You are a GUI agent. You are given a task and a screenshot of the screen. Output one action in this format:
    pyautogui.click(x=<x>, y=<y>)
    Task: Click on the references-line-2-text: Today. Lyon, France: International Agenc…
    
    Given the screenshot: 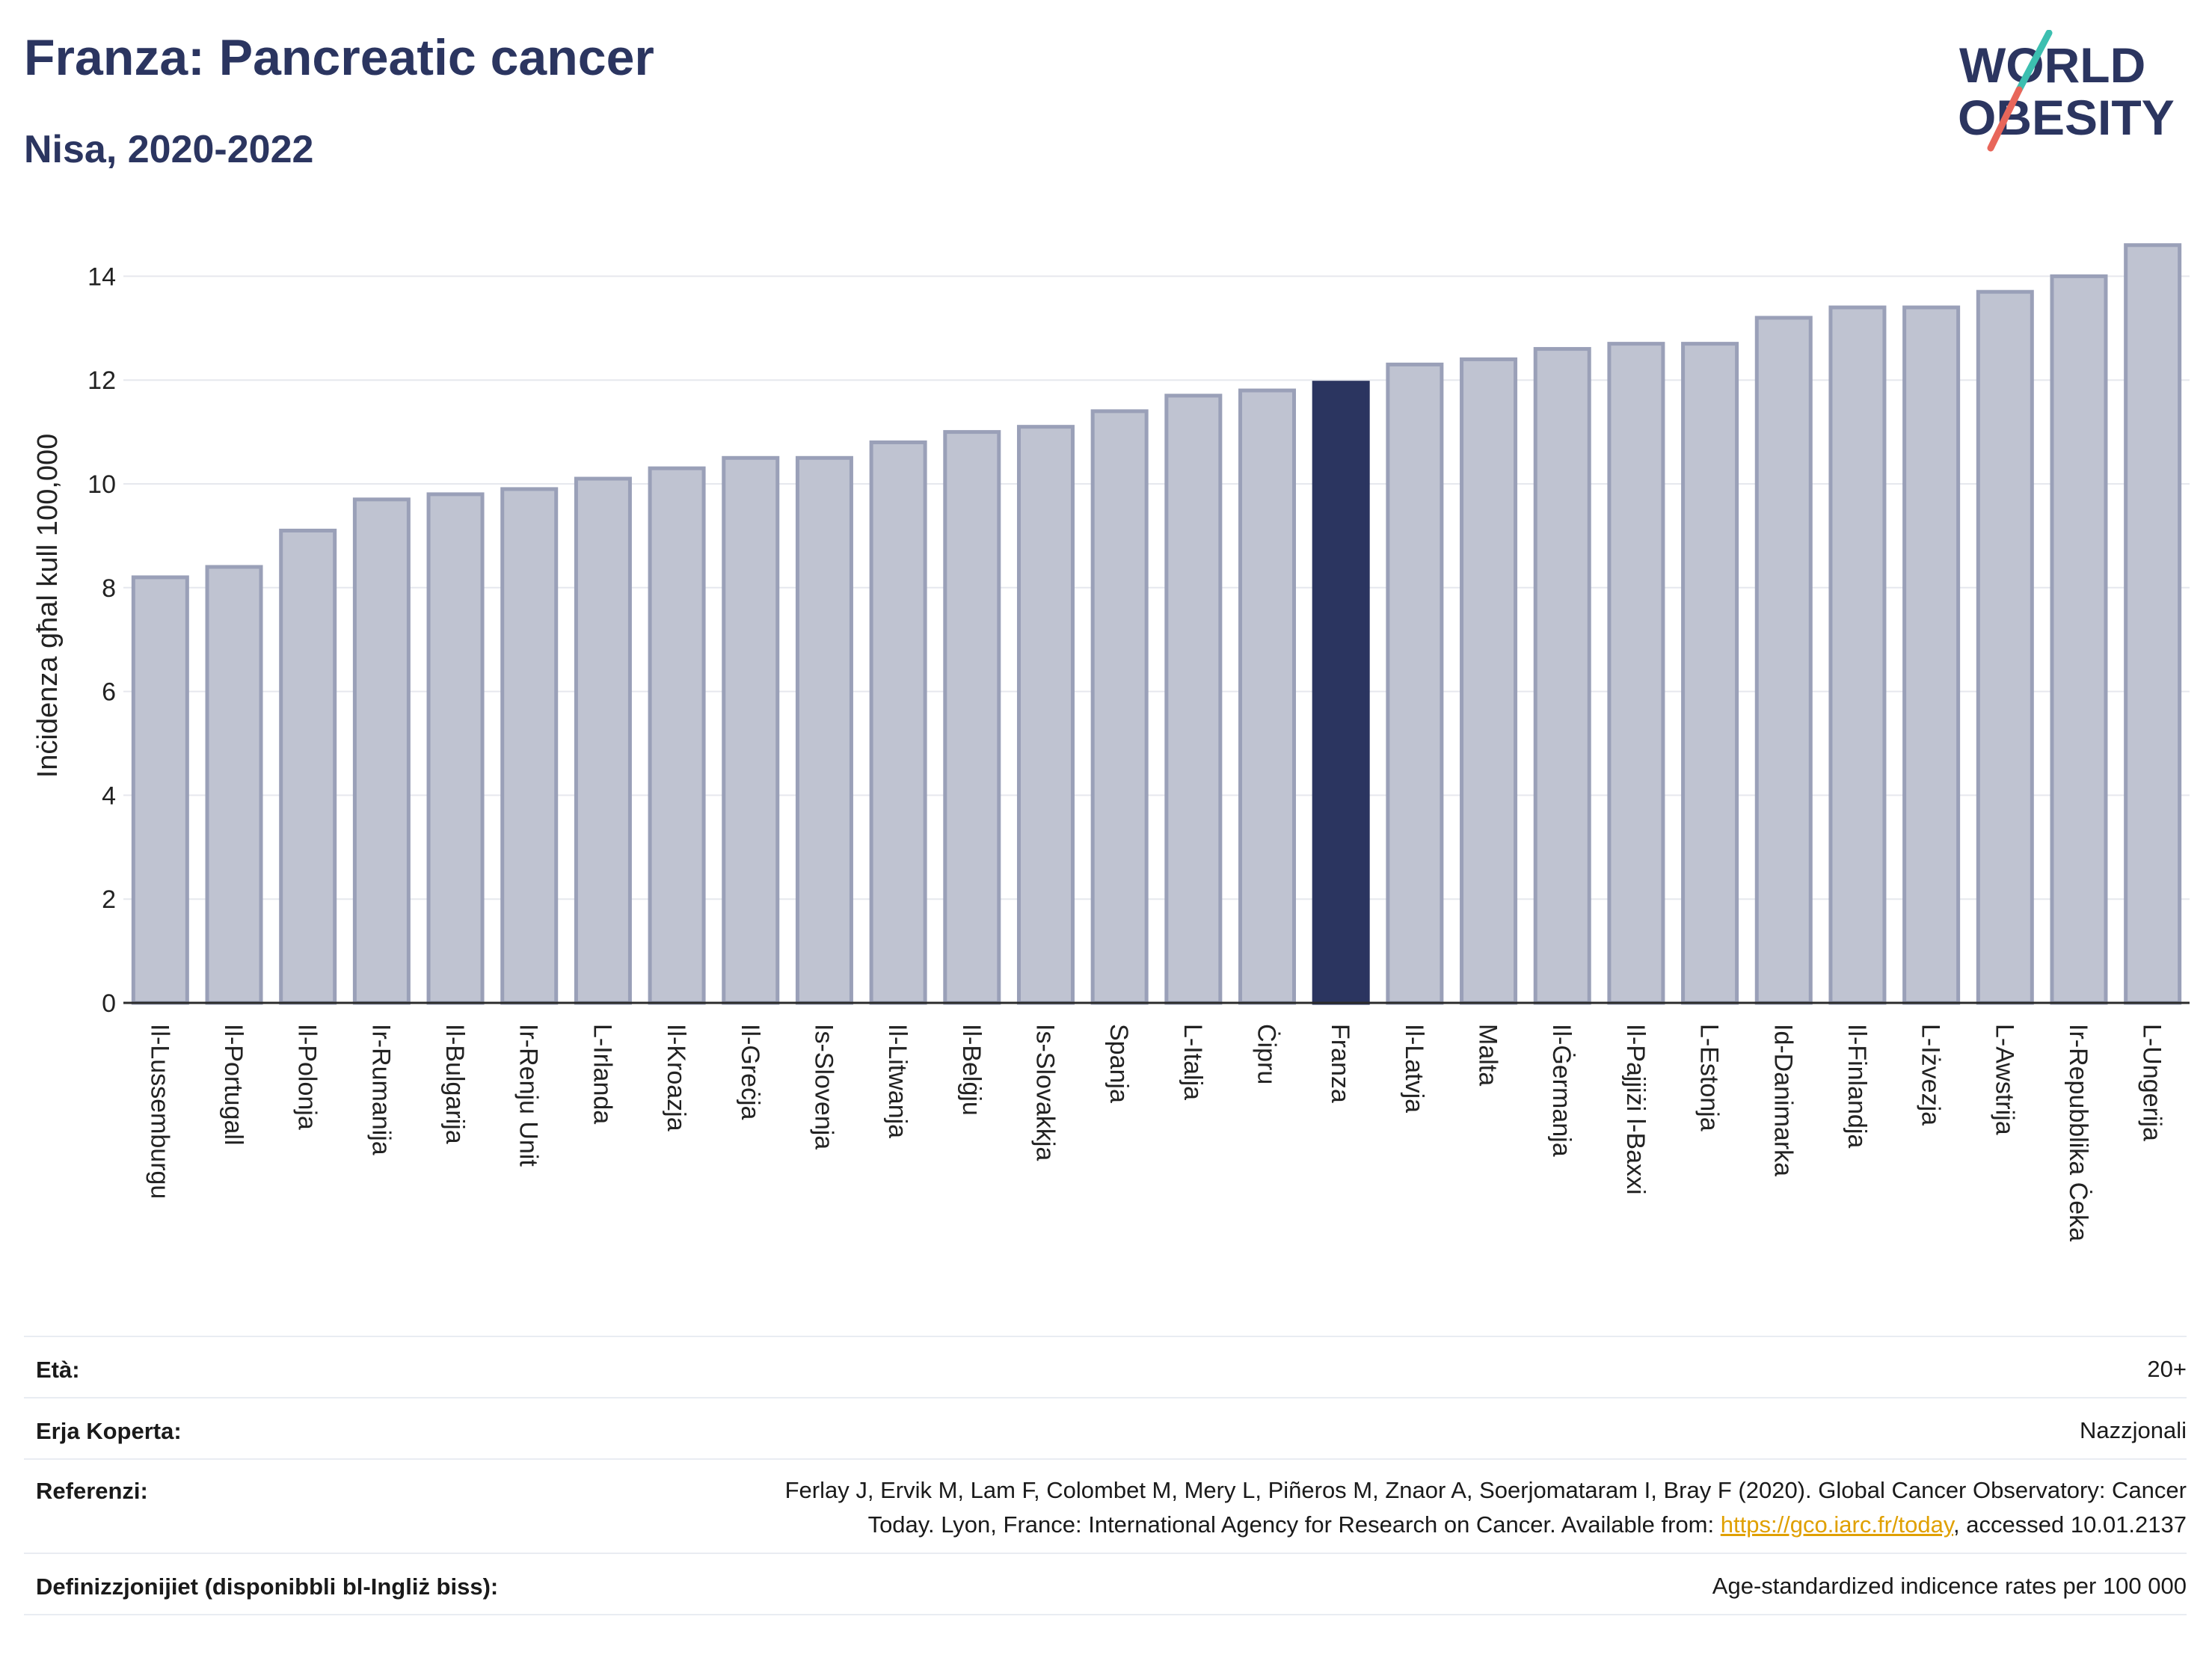 What is the action you would take?
    pyautogui.click(x=1294, y=1524)
    